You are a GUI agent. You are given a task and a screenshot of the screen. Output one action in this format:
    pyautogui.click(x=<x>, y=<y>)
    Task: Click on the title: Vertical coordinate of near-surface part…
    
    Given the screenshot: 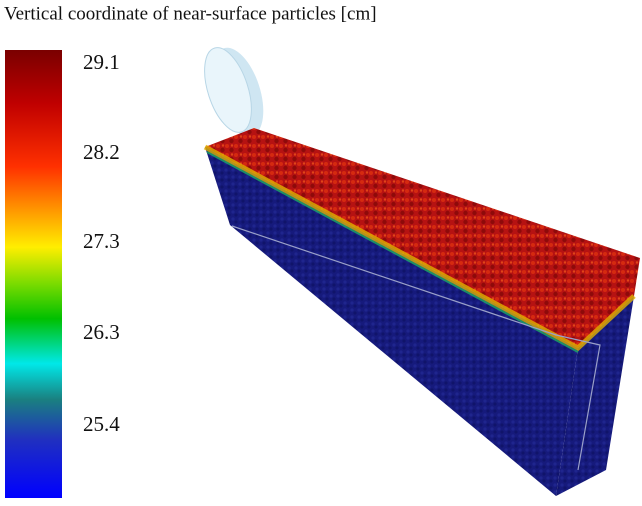 What is the action you would take?
    pyautogui.click(x=190, y=13)
    